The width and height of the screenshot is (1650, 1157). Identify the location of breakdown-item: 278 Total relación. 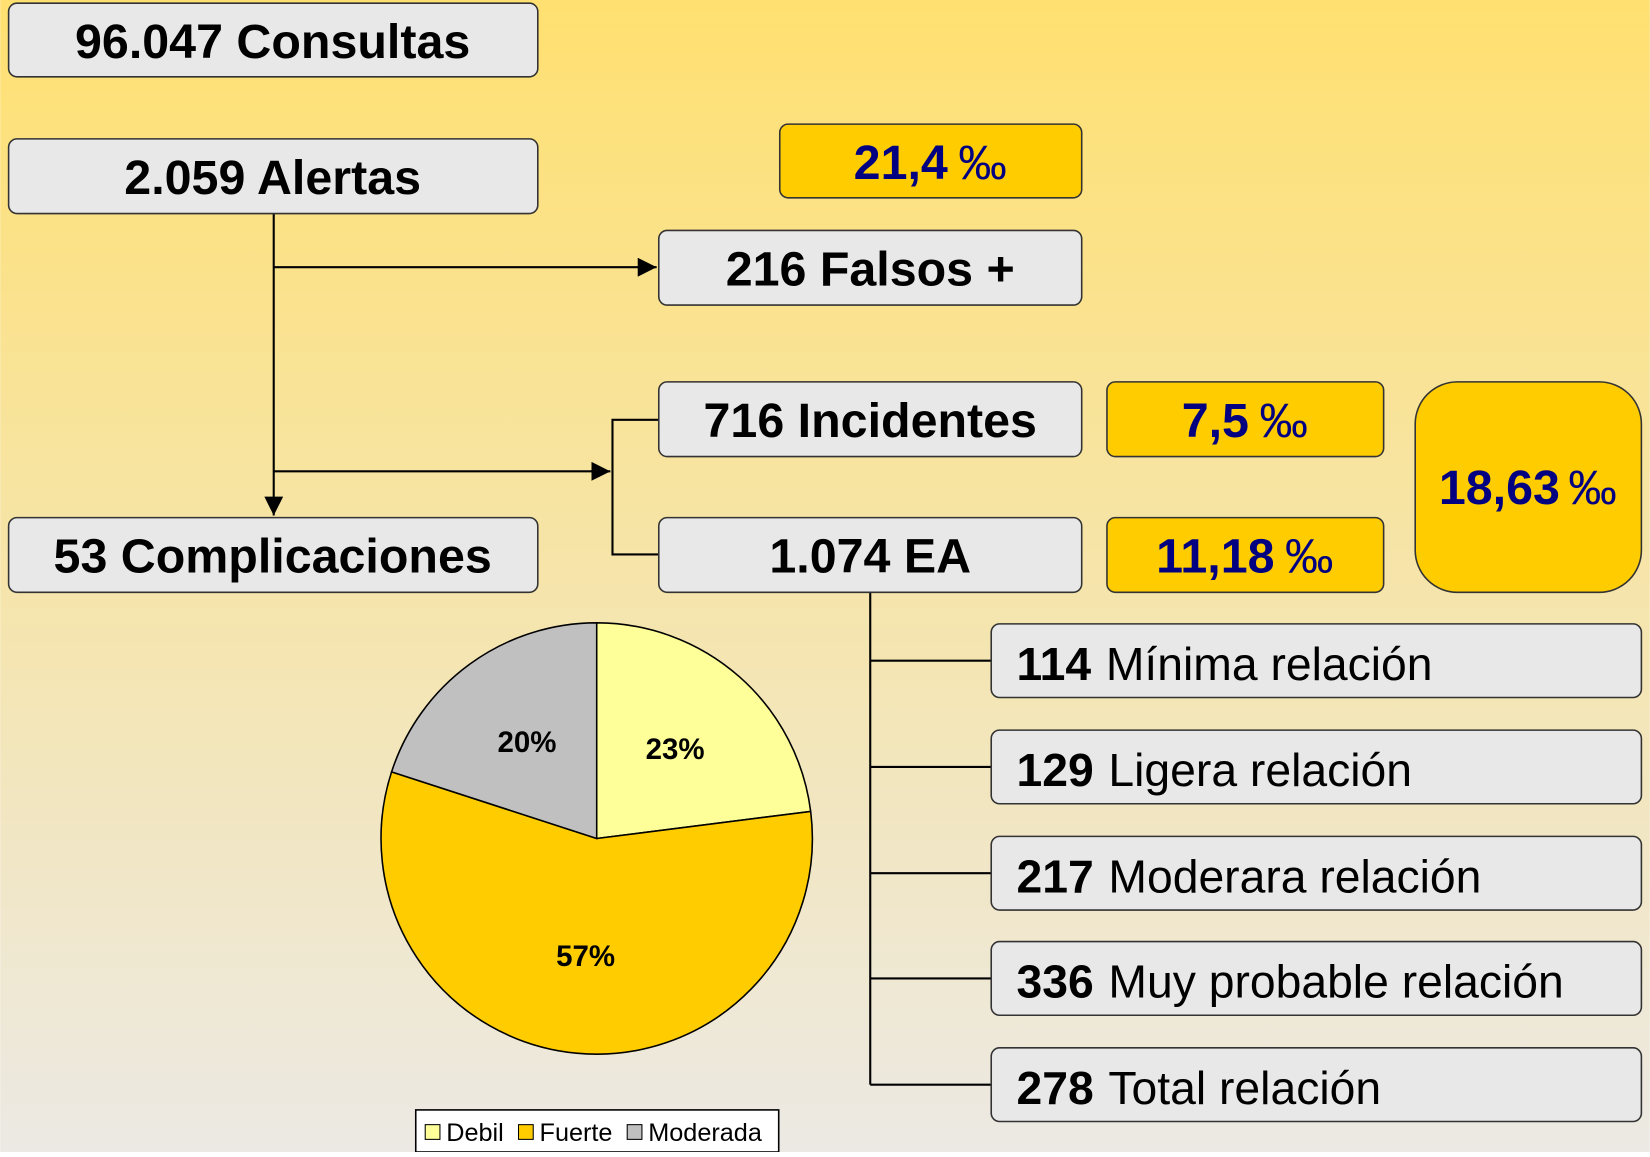
(1198, 1088).